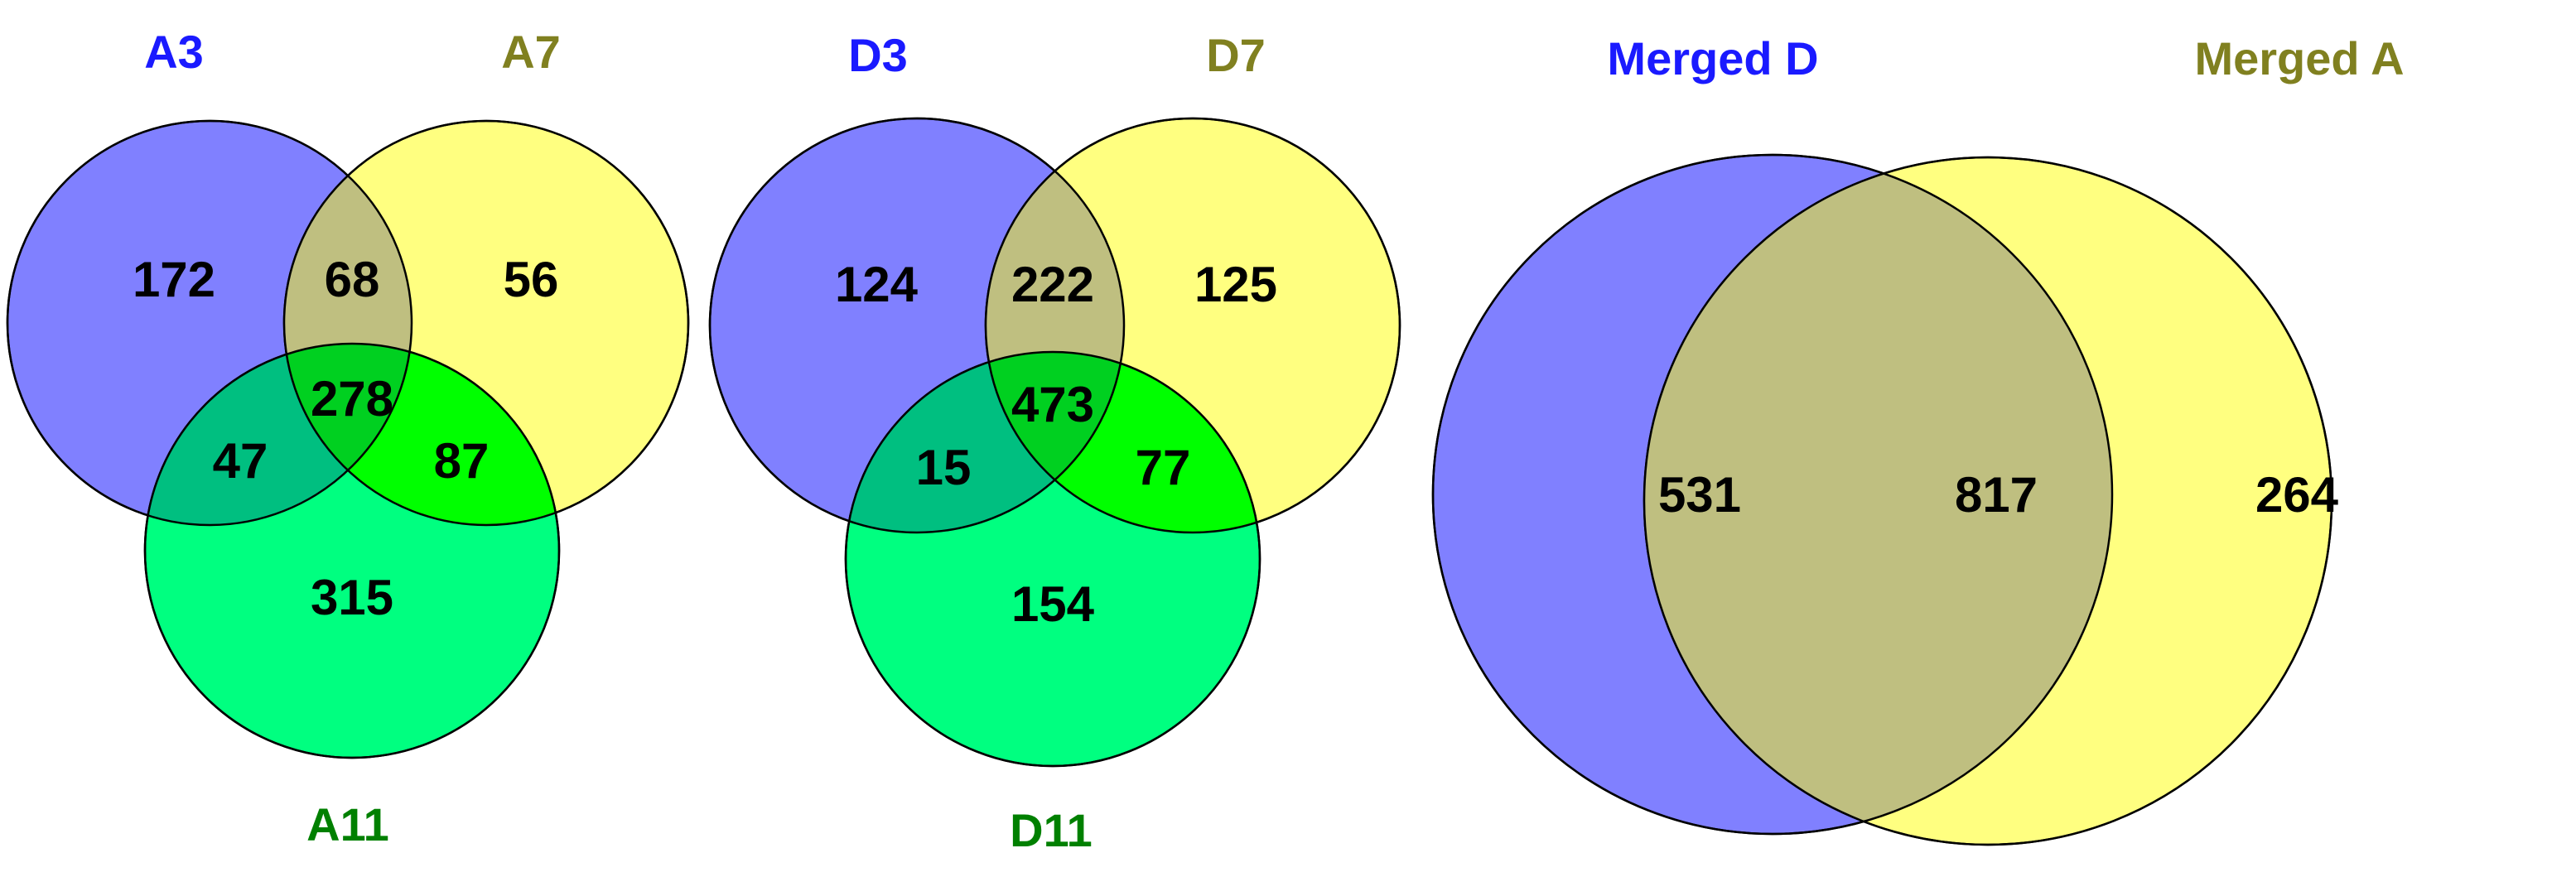 Image resolution: width=2576 pixels, height=877 pixels. Describe the element at coordinates (1700, 495) in the screenshot. I see `venn-merged-only1-count: 531` at that location.